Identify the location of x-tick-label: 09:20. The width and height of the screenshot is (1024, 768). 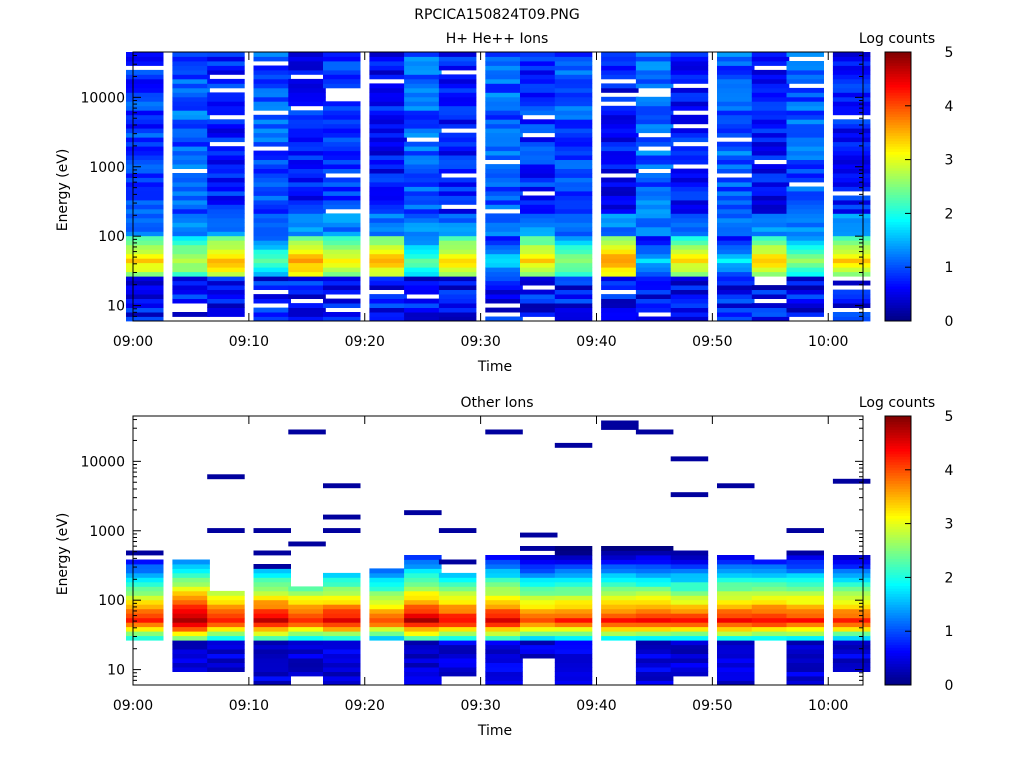
(365, 706).